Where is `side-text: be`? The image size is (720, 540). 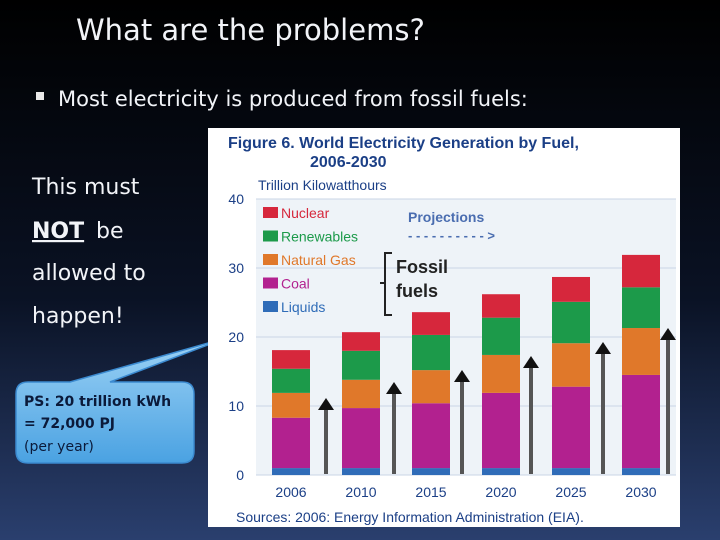
side-text: be is located at coordinates (110, 231).